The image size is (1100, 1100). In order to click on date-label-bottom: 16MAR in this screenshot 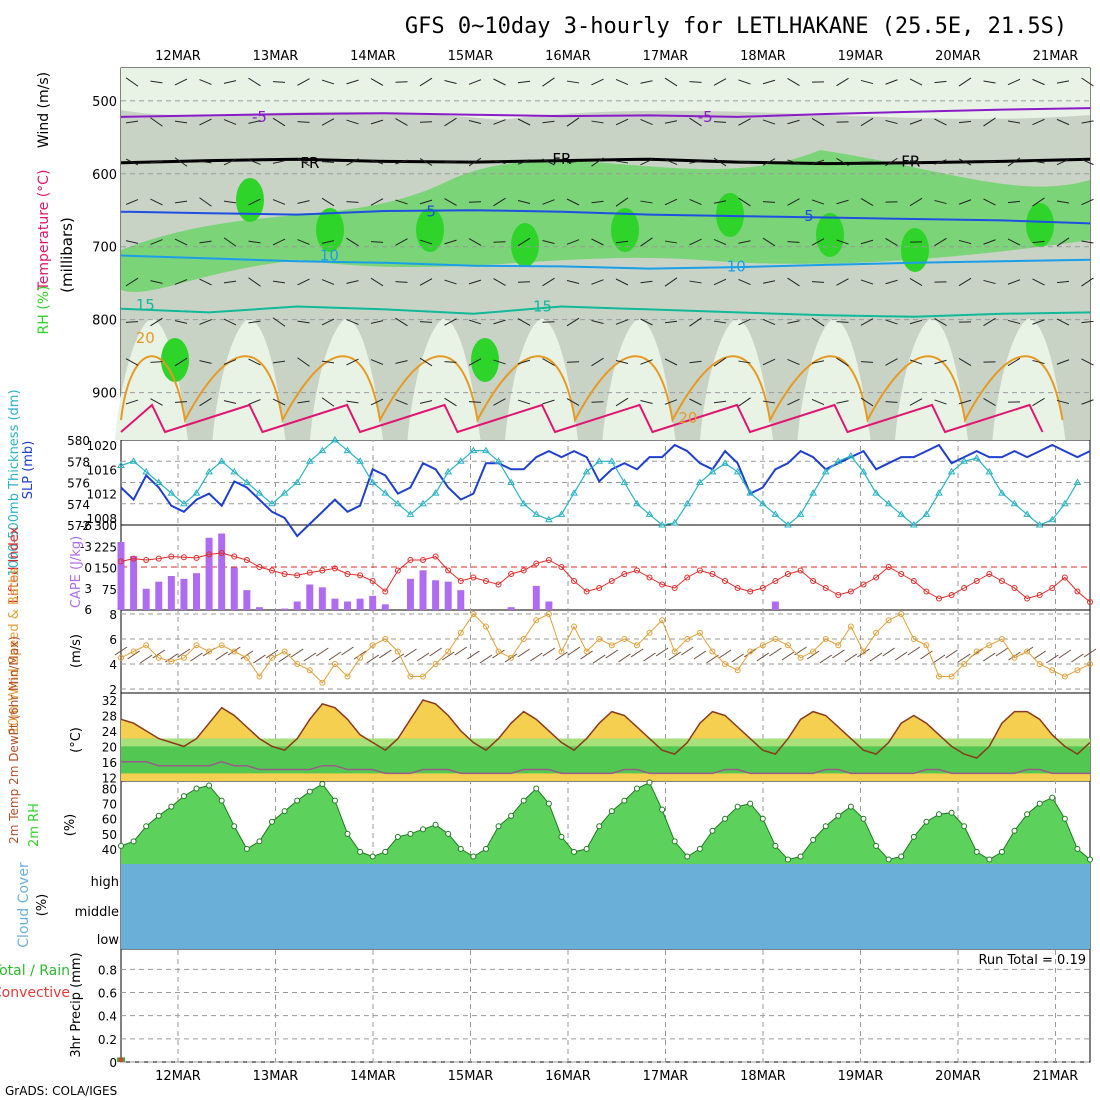, I will do `click(568, 1076)`.